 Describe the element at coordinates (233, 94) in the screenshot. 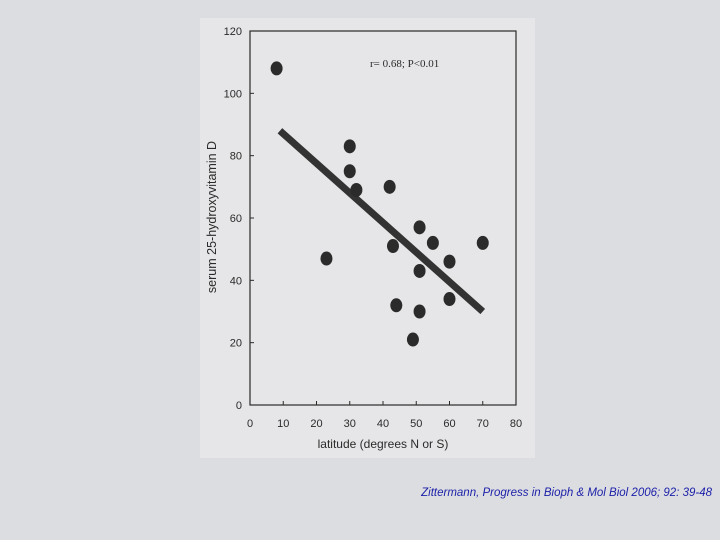

I see `y-tick-label: 100` at that location.